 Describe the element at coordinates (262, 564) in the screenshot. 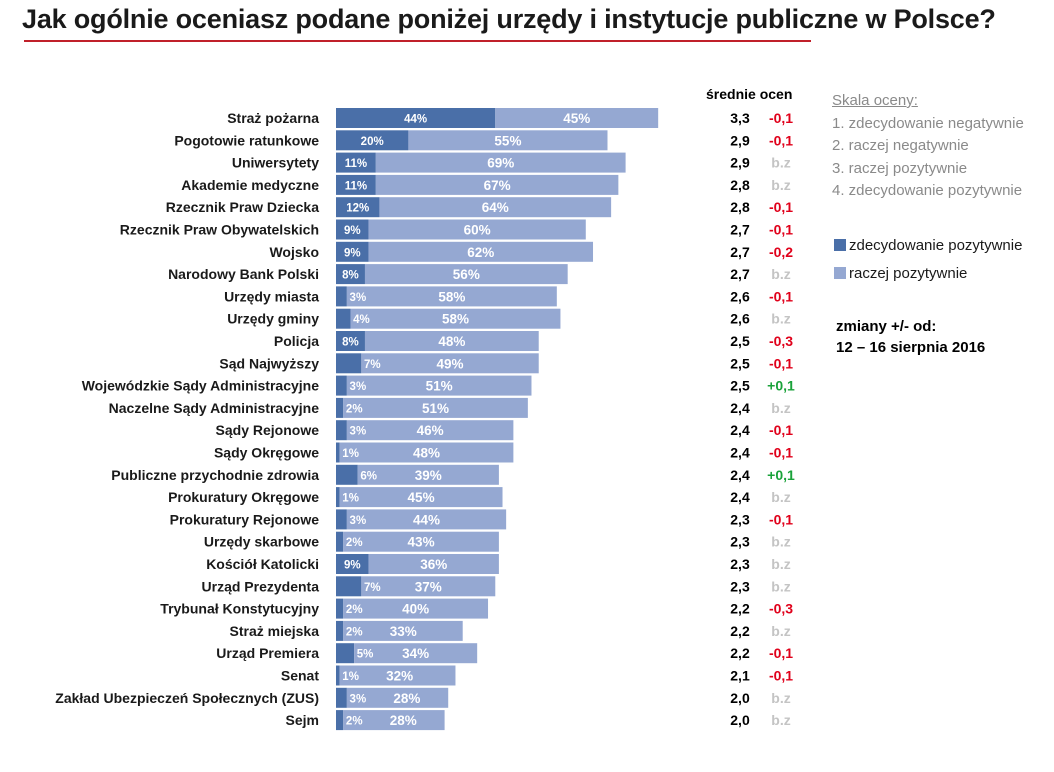

I see `category-label: Kościół Katolicki` at that location.